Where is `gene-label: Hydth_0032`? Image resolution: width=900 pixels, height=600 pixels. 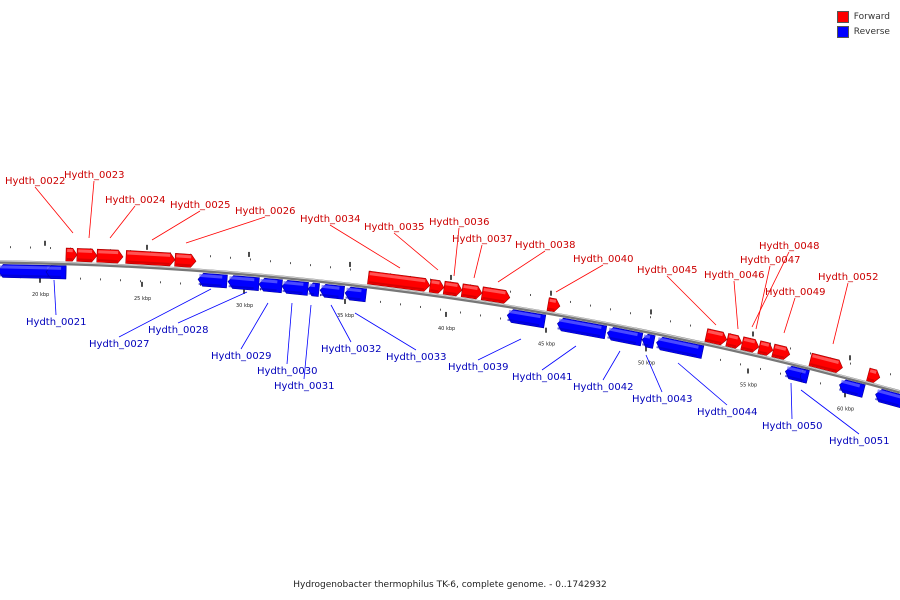
gene-label: Hydth_0032 is located at coordinates (351, 349).